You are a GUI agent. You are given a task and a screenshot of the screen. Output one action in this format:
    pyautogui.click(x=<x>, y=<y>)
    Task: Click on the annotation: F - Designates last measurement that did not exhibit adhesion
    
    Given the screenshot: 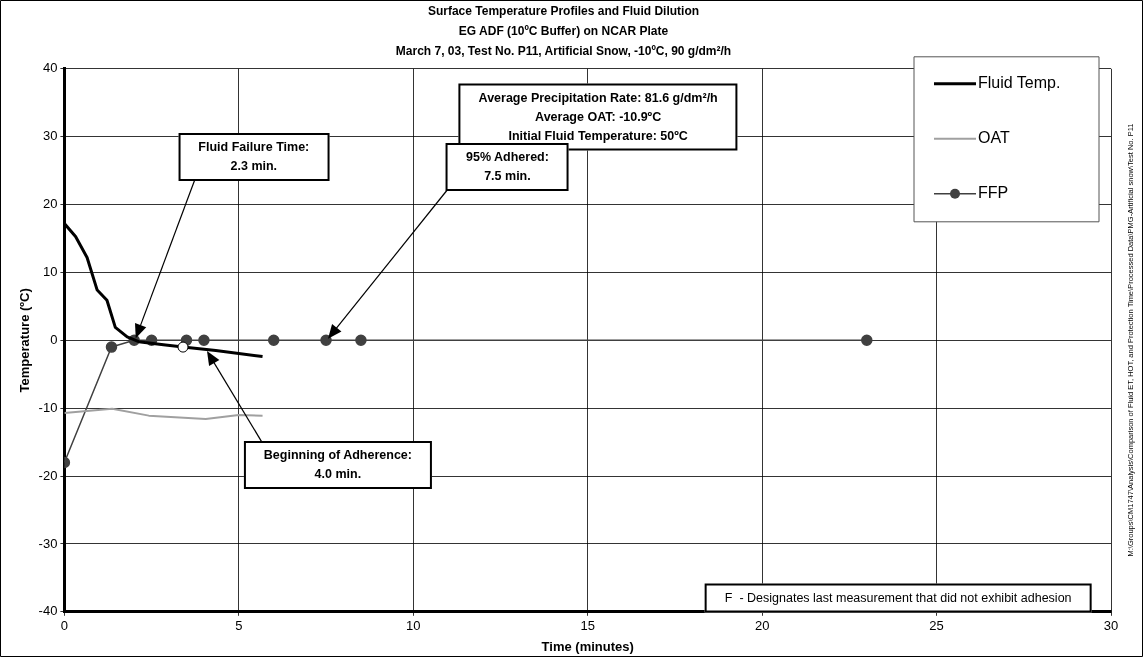 What is the action you would take?
    pyautogui.click(x=898, y=598)
    